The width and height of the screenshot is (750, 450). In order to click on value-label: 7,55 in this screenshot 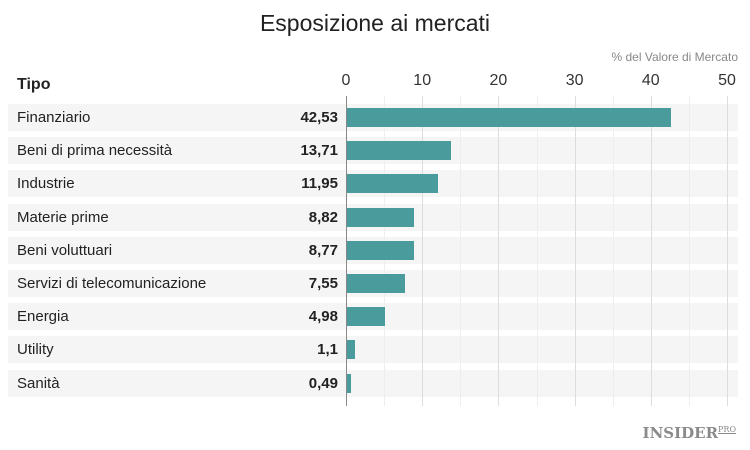, I will do `click(323, 283)`.